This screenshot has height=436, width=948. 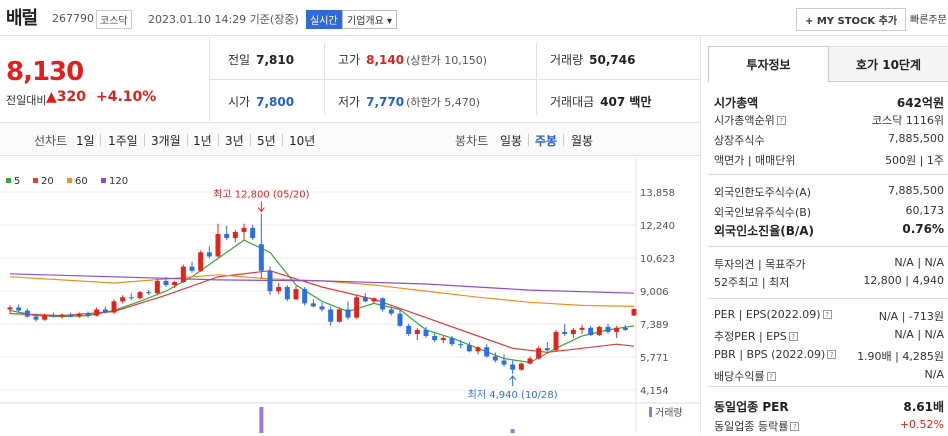 What do you see at coordinates (770, 354) in the screenshot?
I see `invest-row-label: PBR | BPS (2022.09)` at bounding box center [770, 354].